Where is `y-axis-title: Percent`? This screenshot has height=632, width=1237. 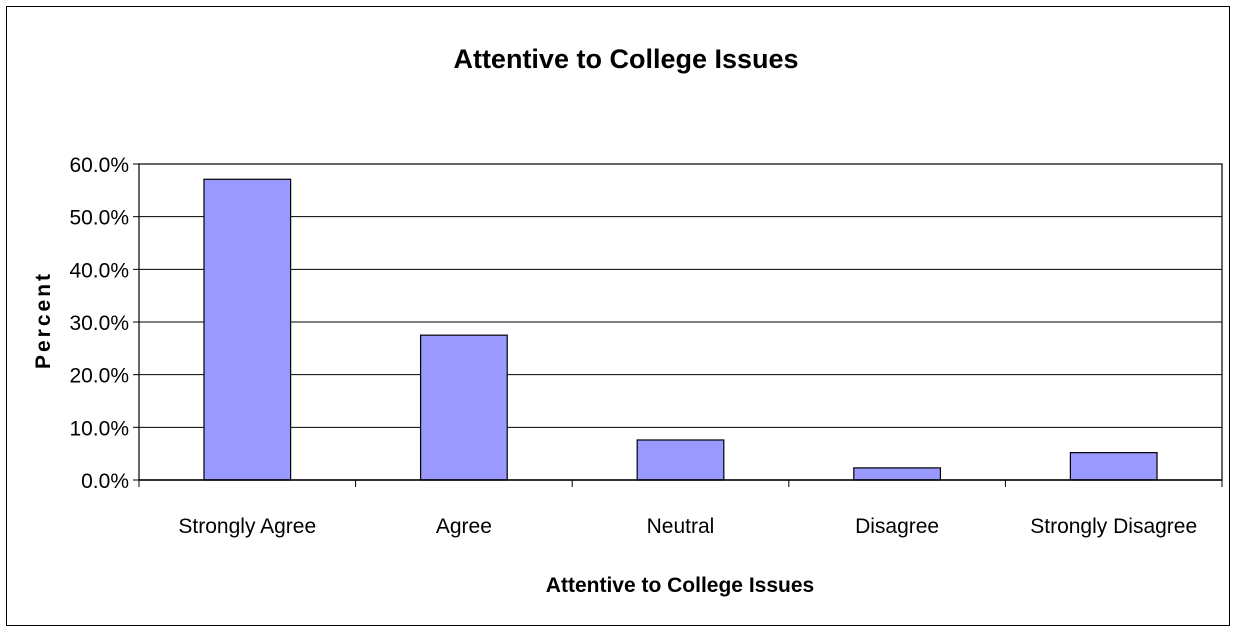
y-axis-title: Percent is located at coordinates (43, 320).